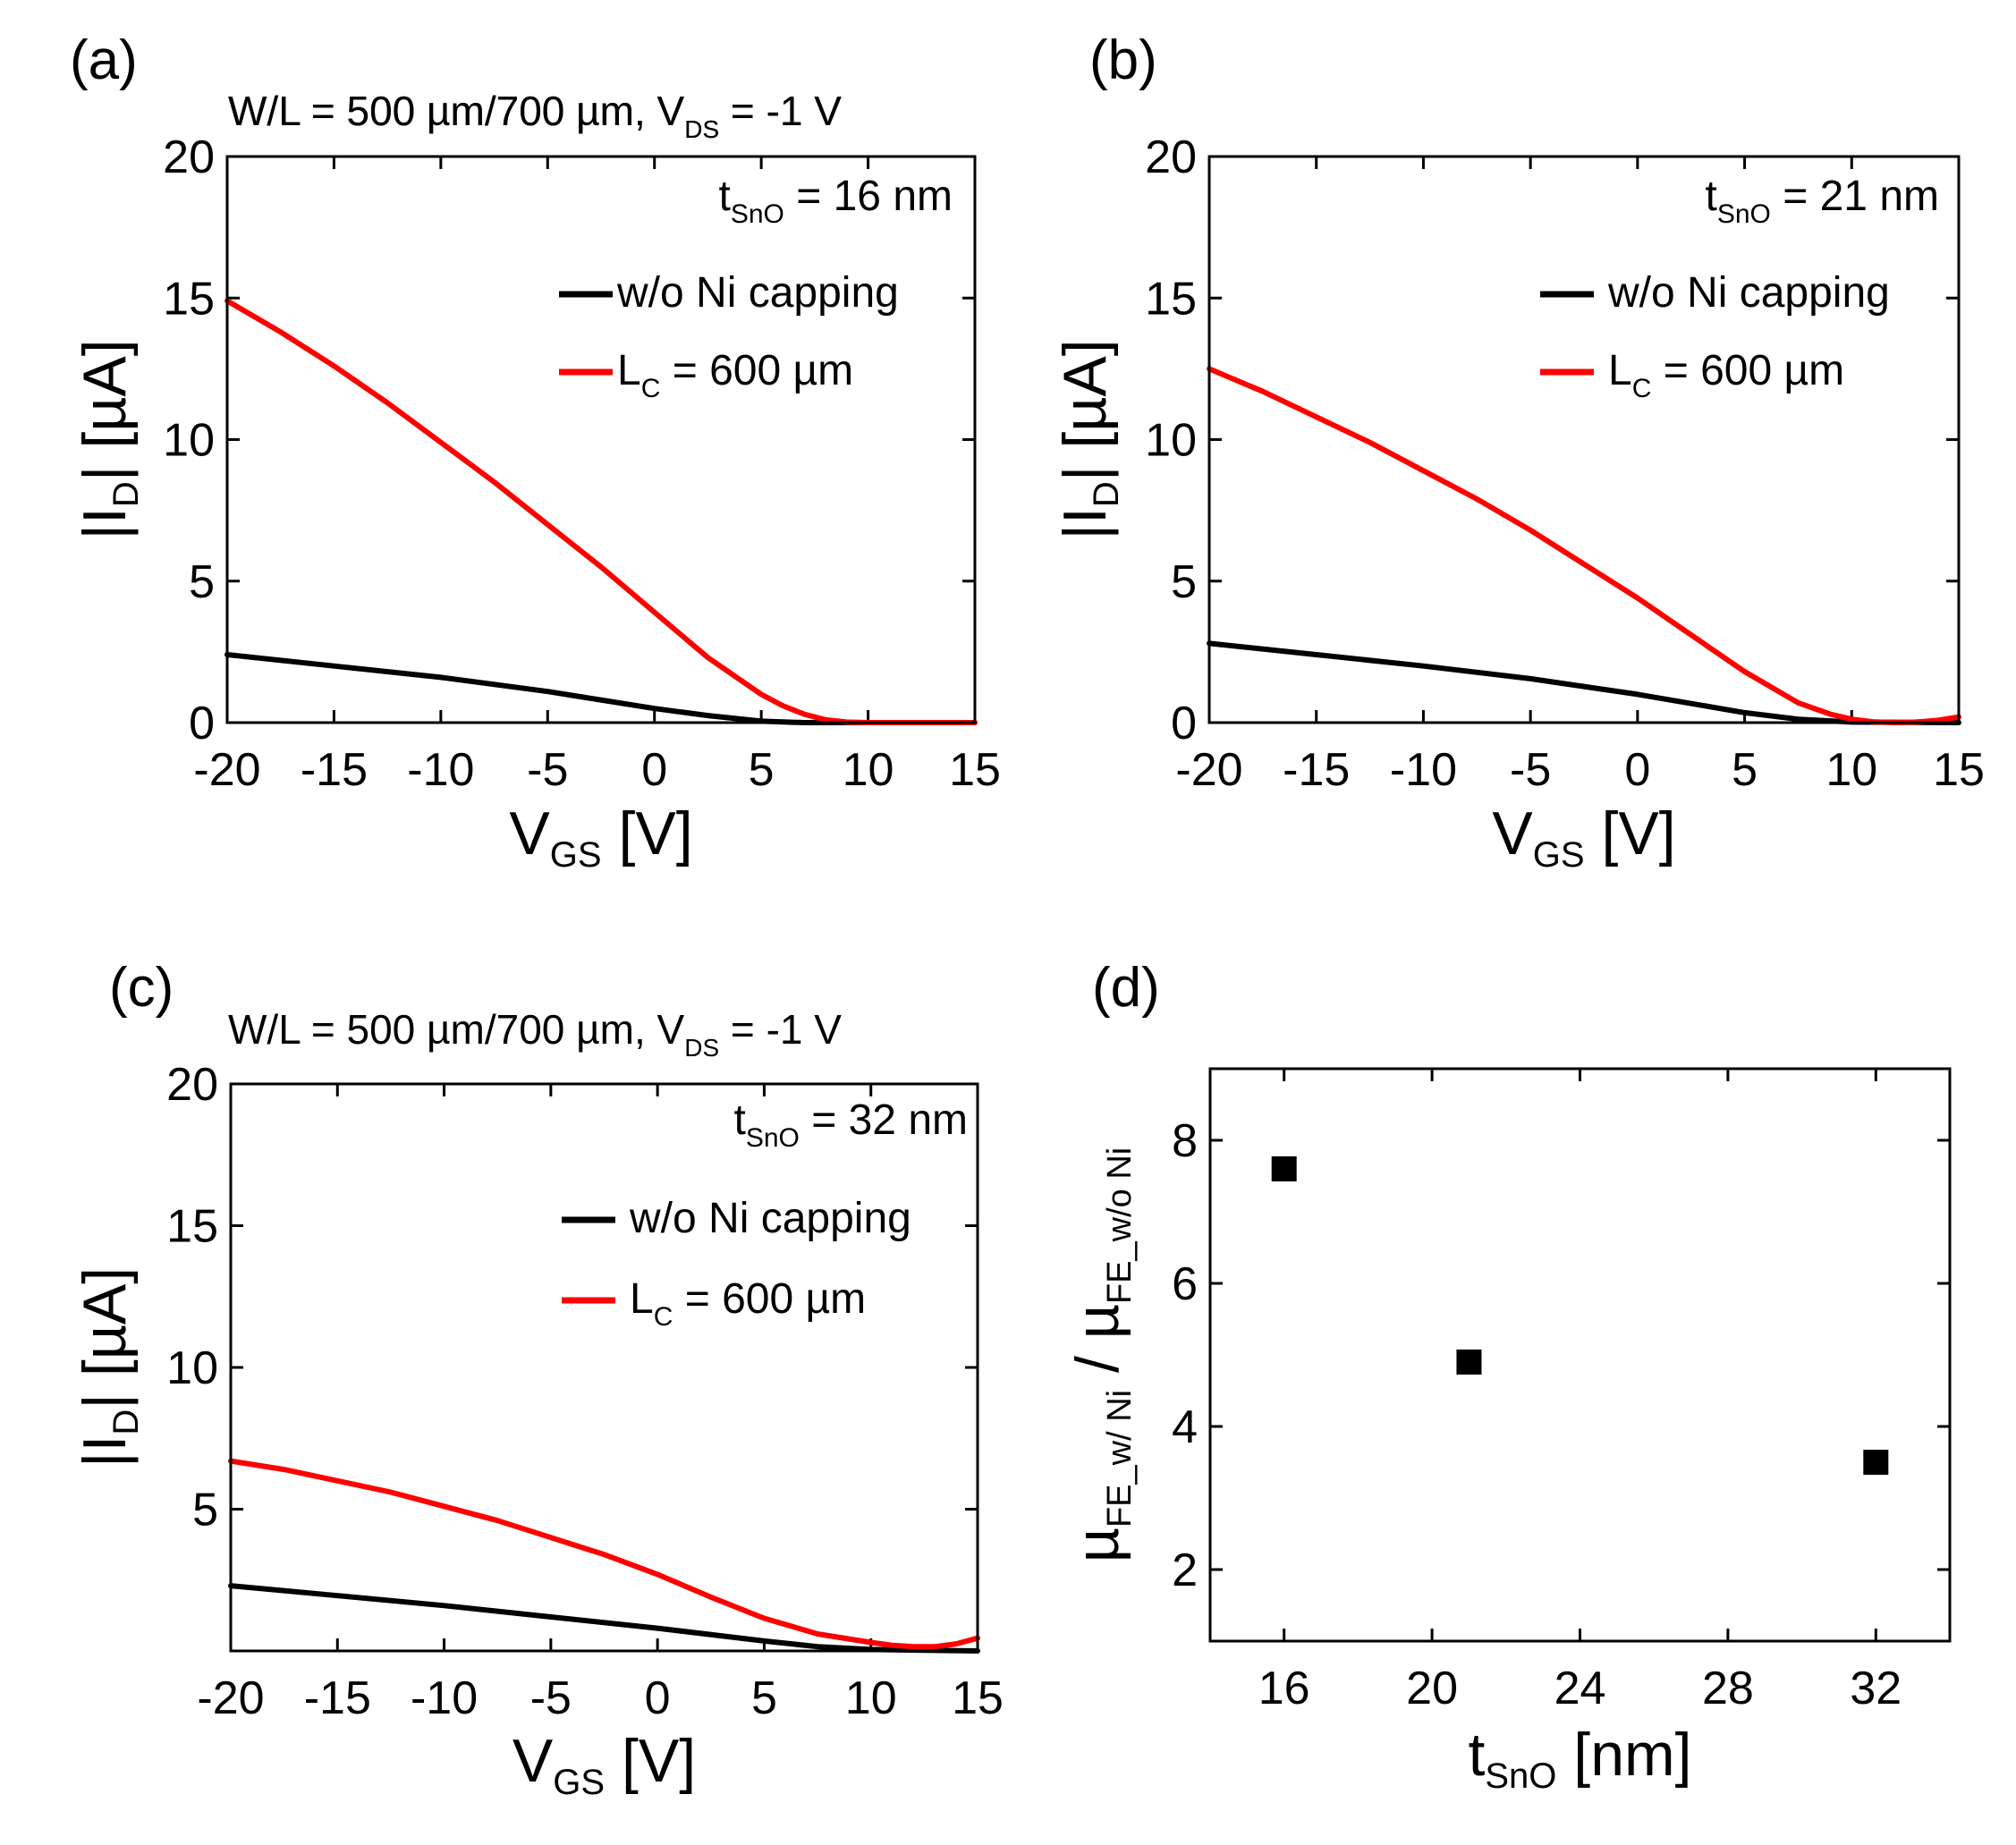 The image size is (2016, 1845). Describe the element at coordinates (1097, 1321) in the screenshot. I see `y-axis-label-b: µ` at that location.